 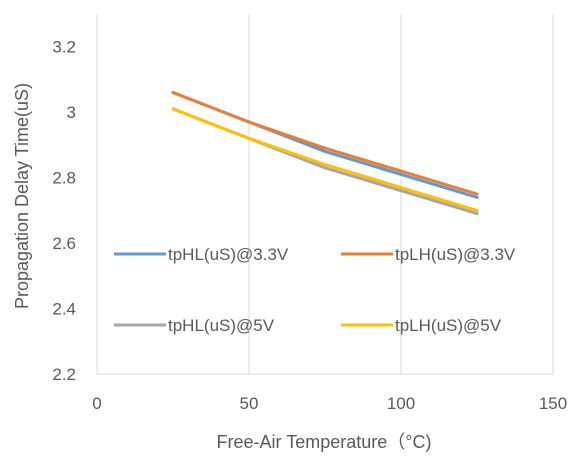 I want to click on legend-item-2: tpHL(uS)@5V, so click(x=194, y=325).